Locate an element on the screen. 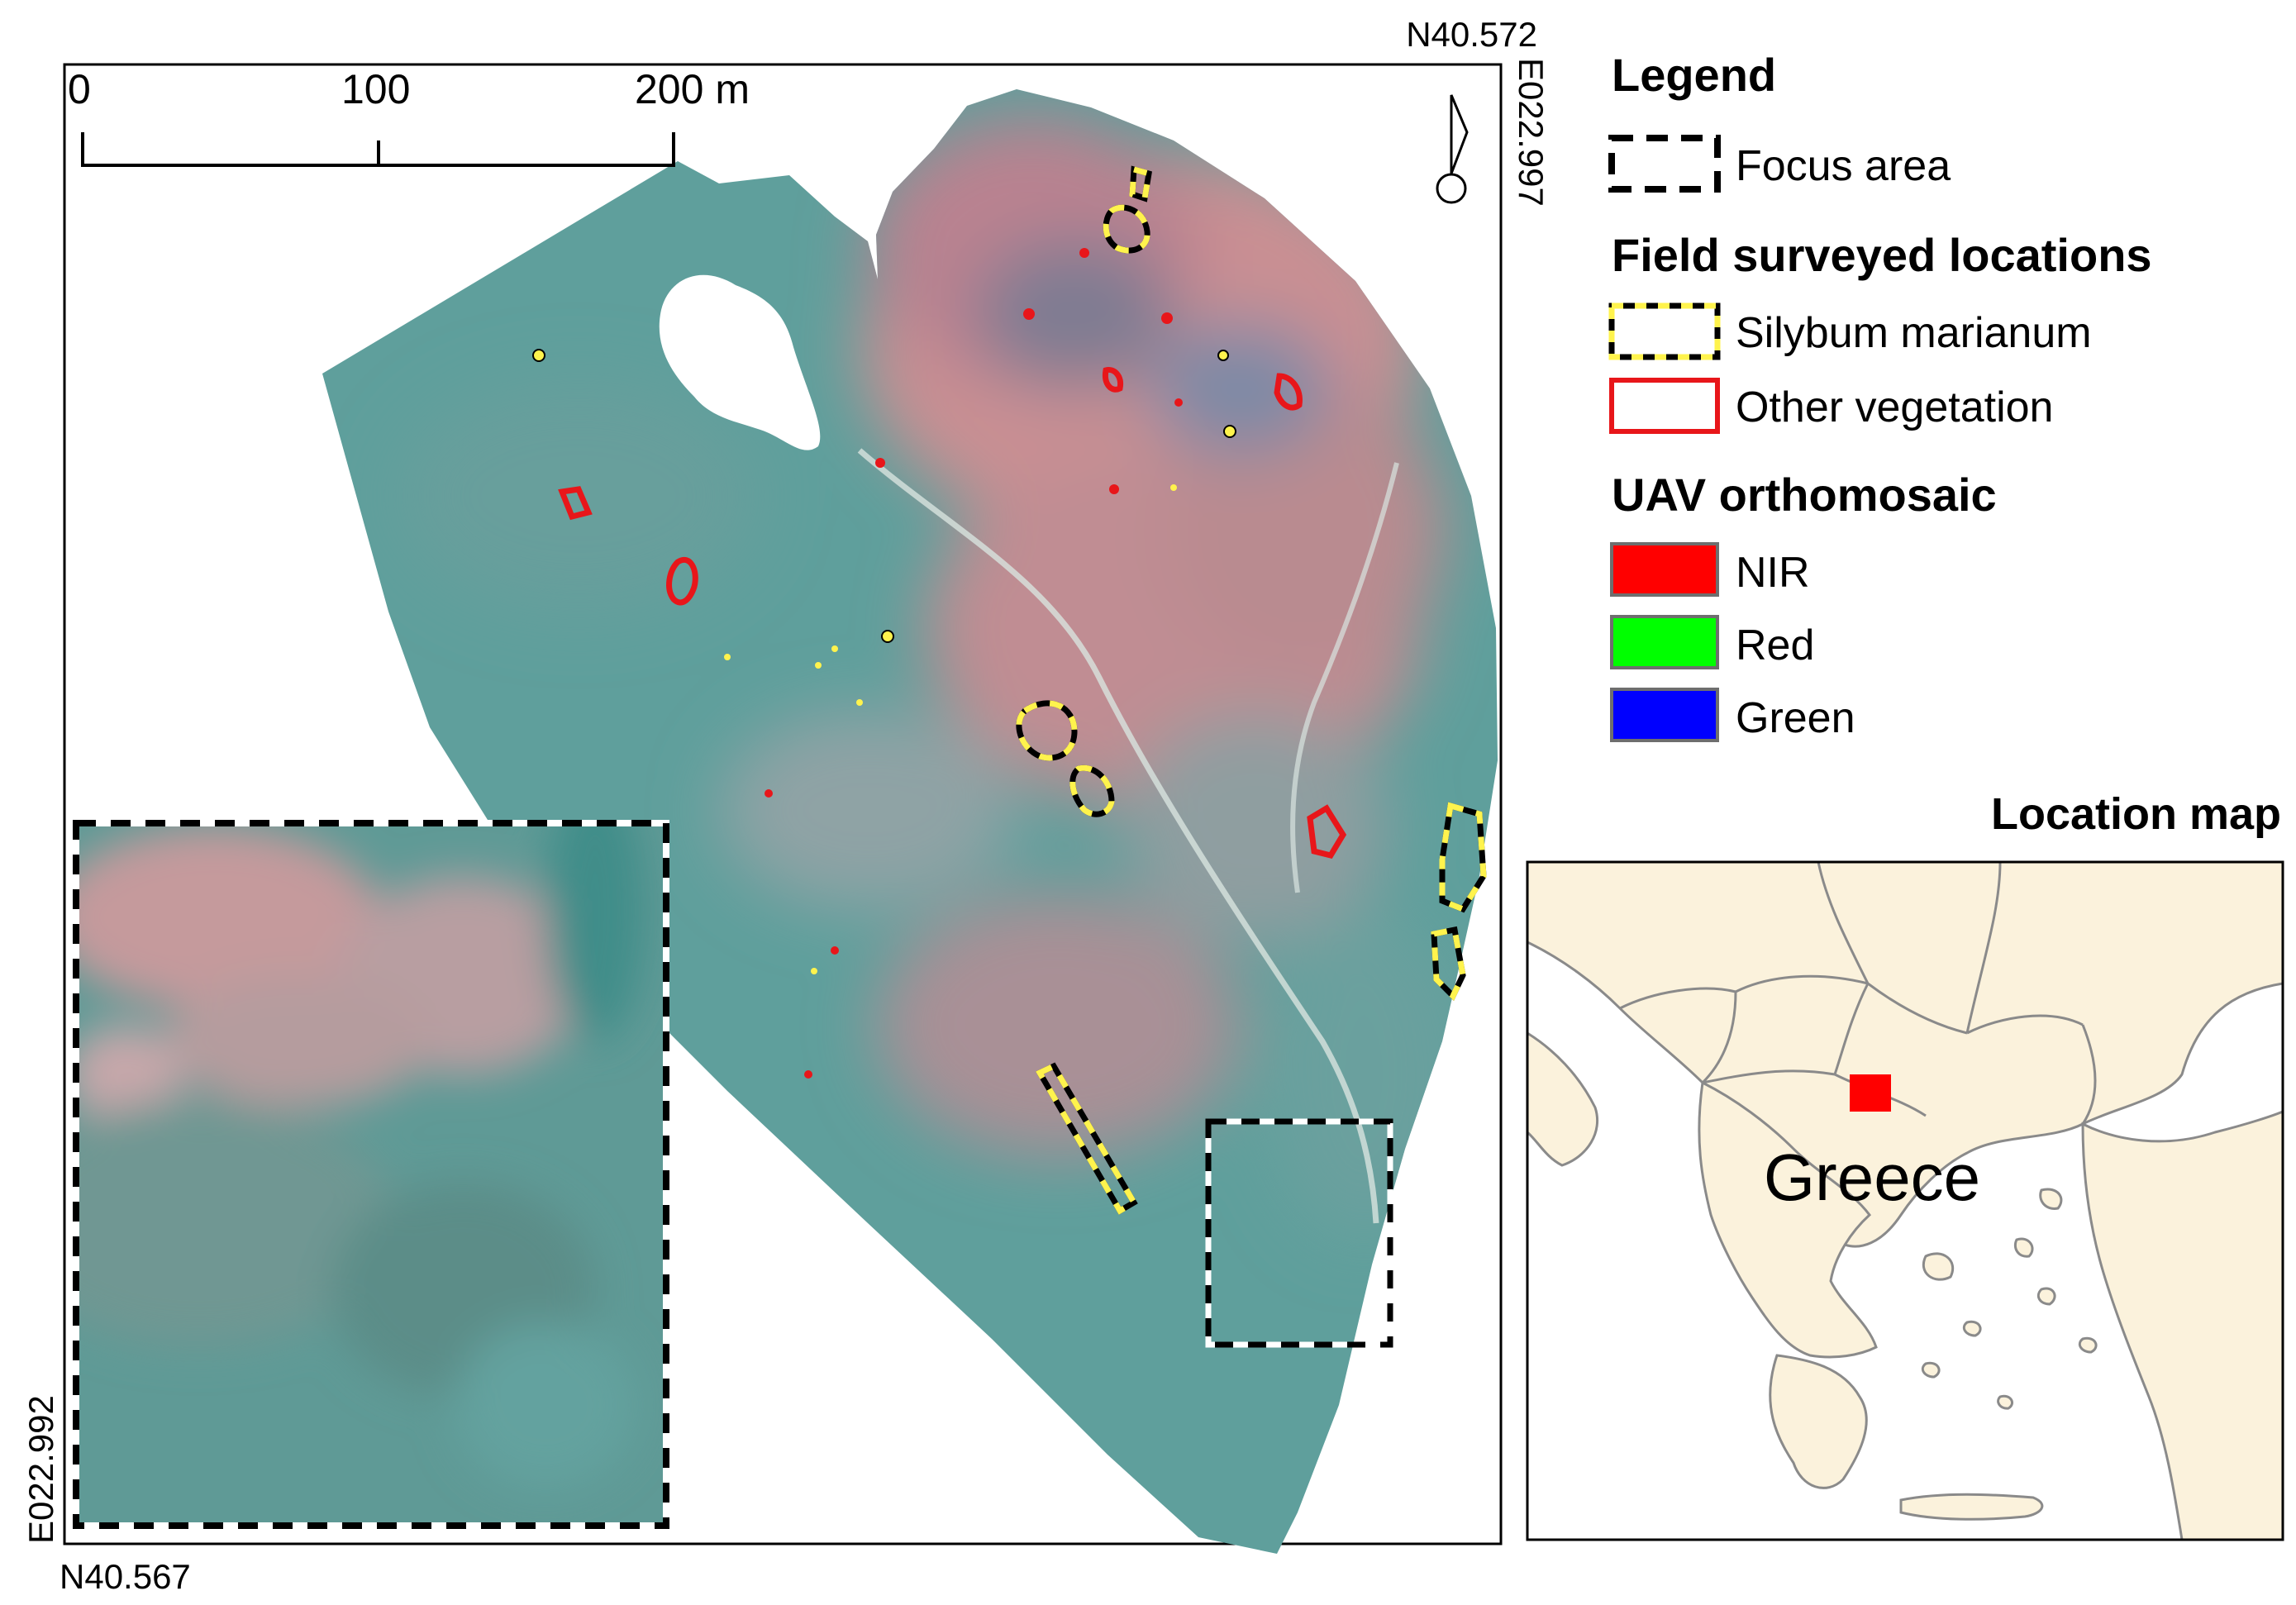  legend-nir-swatch is located at coordinates (1664, 569).